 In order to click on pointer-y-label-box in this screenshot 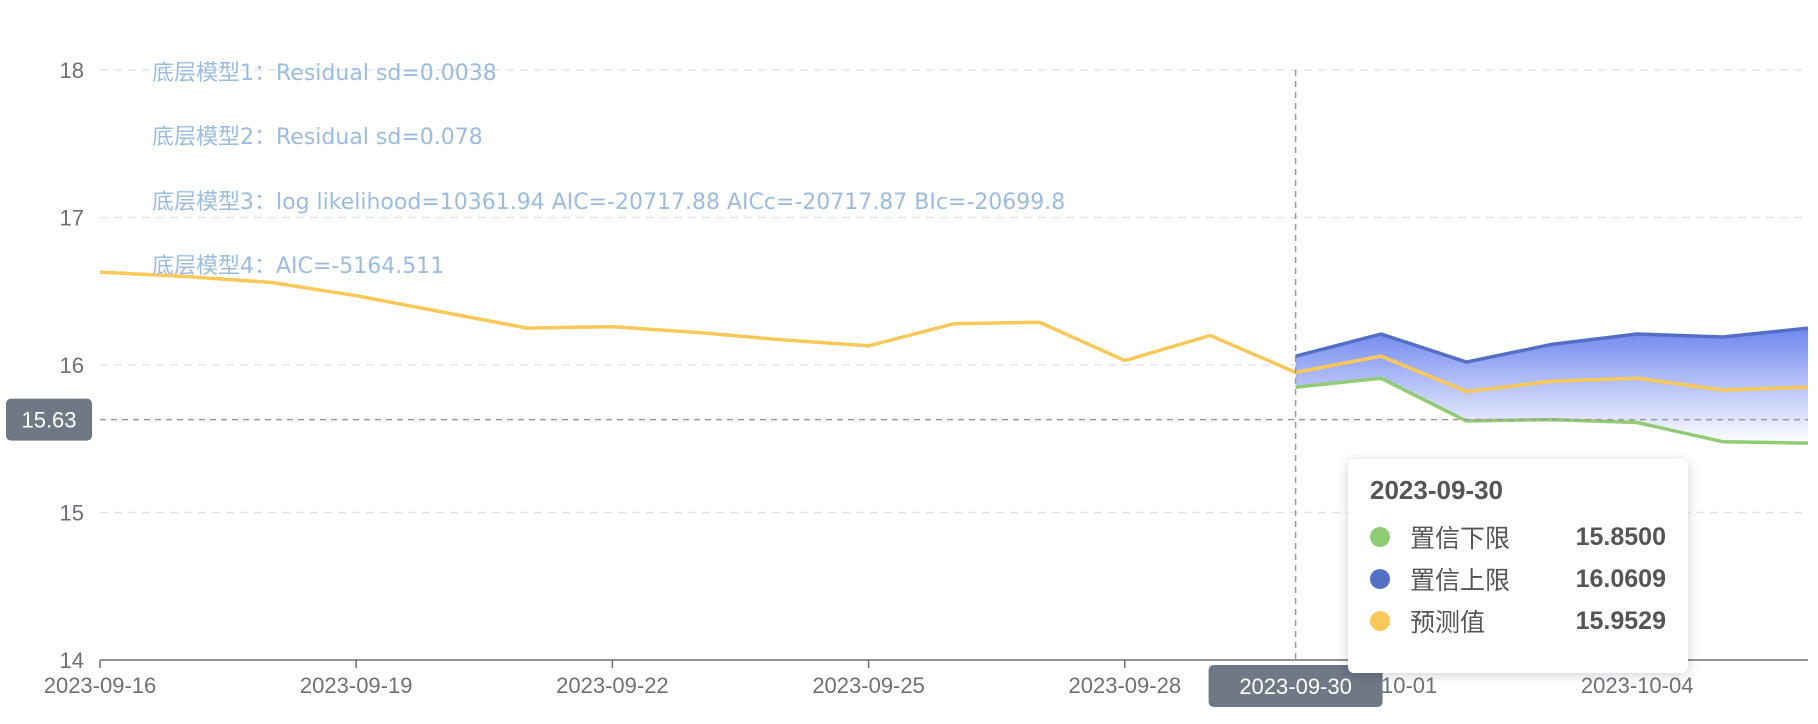, I will do `click(49, 419)`.